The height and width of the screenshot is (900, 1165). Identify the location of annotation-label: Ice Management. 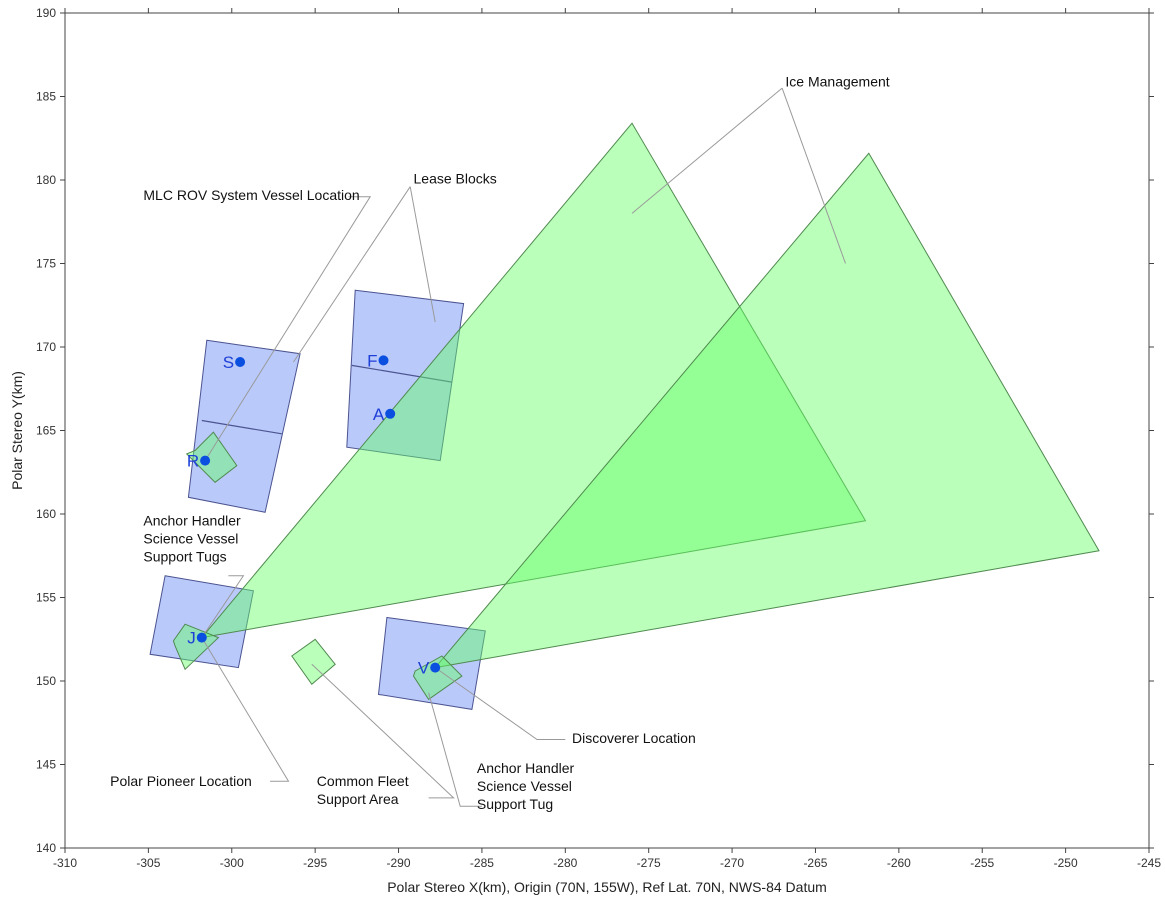
(837, 82).